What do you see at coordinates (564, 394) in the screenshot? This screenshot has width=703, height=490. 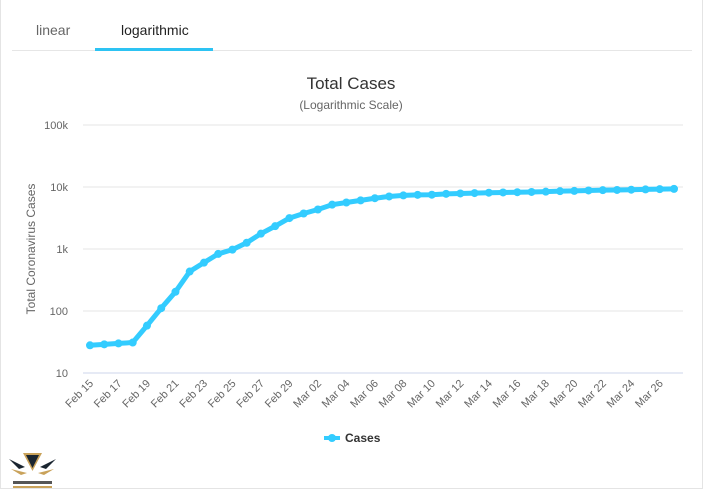 I see `x-tick-label: Mar 20` at bounding box center [564, 394].